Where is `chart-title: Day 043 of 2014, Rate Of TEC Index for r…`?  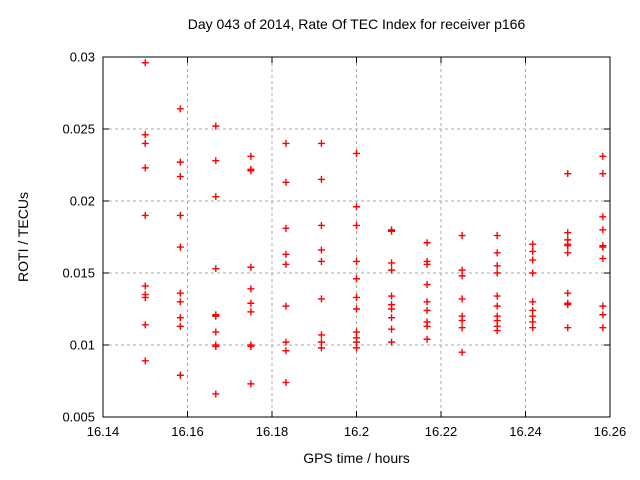
chart-title: Day 043 of 2014, Rate Of TEC Index for r… is located at coordinates (356, 24).